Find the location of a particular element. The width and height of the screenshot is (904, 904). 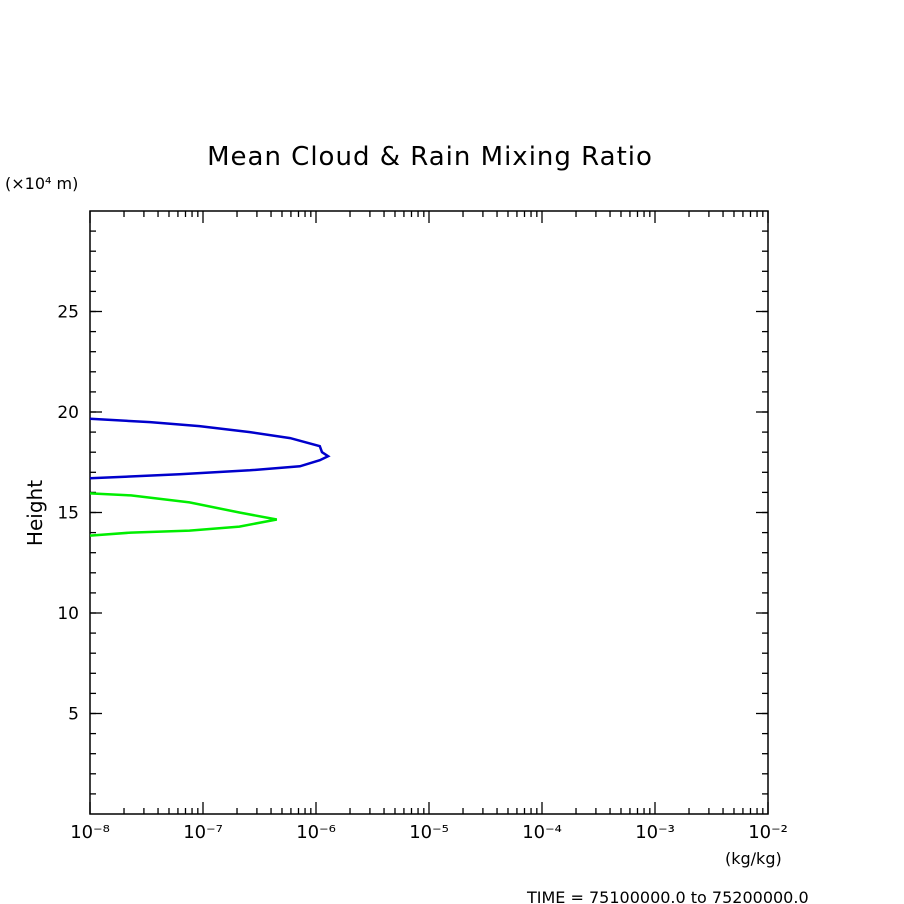

x-tick-label: 10⁻⁸ is located at coordinates (90, 832).